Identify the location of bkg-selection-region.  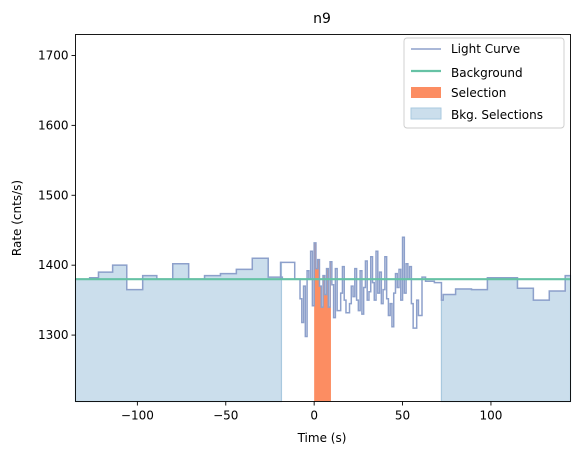
(506, 339).